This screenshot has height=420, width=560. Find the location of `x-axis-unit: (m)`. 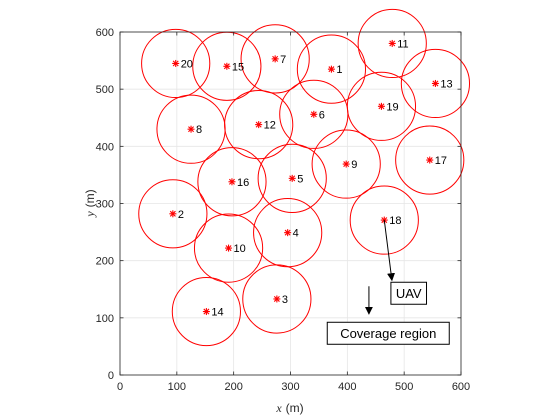

x-axis-unit: (m) is located at coordinates (295, 408).